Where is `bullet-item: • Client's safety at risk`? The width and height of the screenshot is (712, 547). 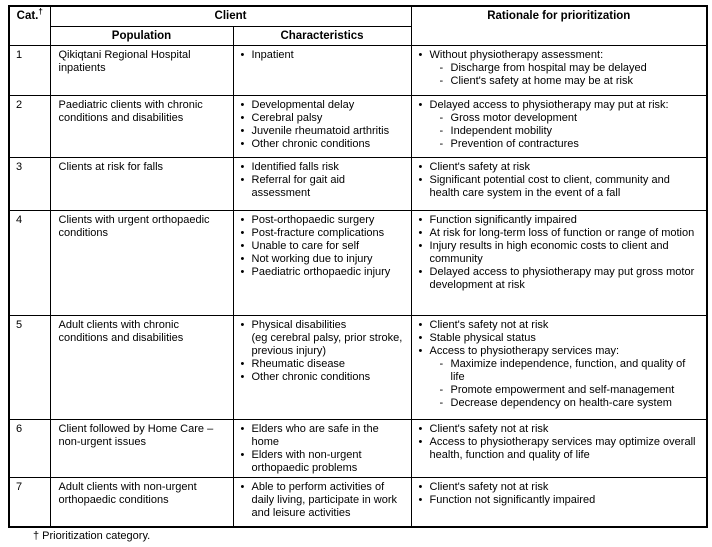 bullet-item: • Client's safety at risk is located at coordinates (558, 167).